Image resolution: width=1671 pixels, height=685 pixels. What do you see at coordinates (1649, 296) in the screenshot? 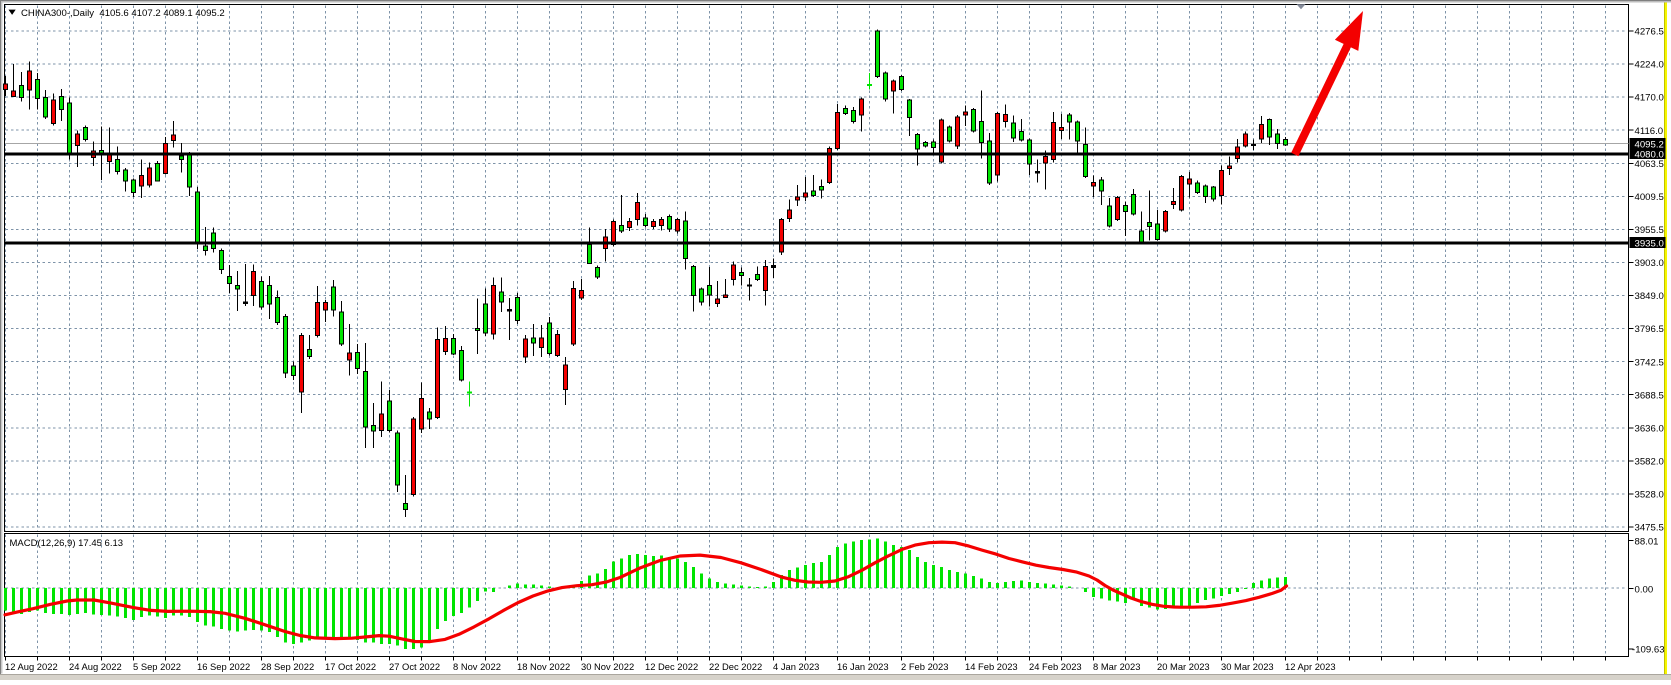
I see `svg-text: 3849.0` at bounding box center [1649, 296].